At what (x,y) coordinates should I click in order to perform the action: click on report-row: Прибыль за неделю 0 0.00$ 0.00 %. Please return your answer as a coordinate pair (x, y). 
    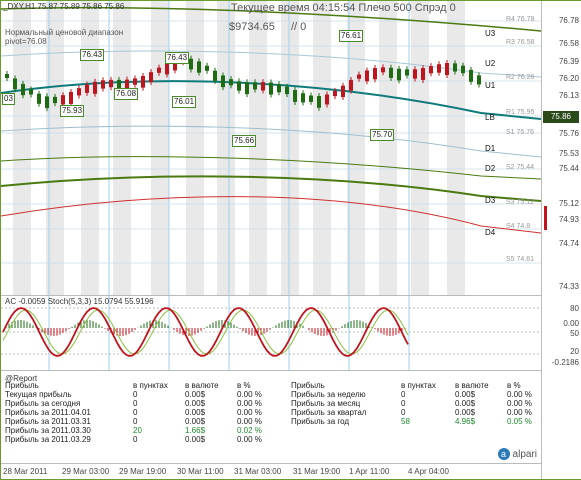
    Looking at the image, I should click on (411, 394).